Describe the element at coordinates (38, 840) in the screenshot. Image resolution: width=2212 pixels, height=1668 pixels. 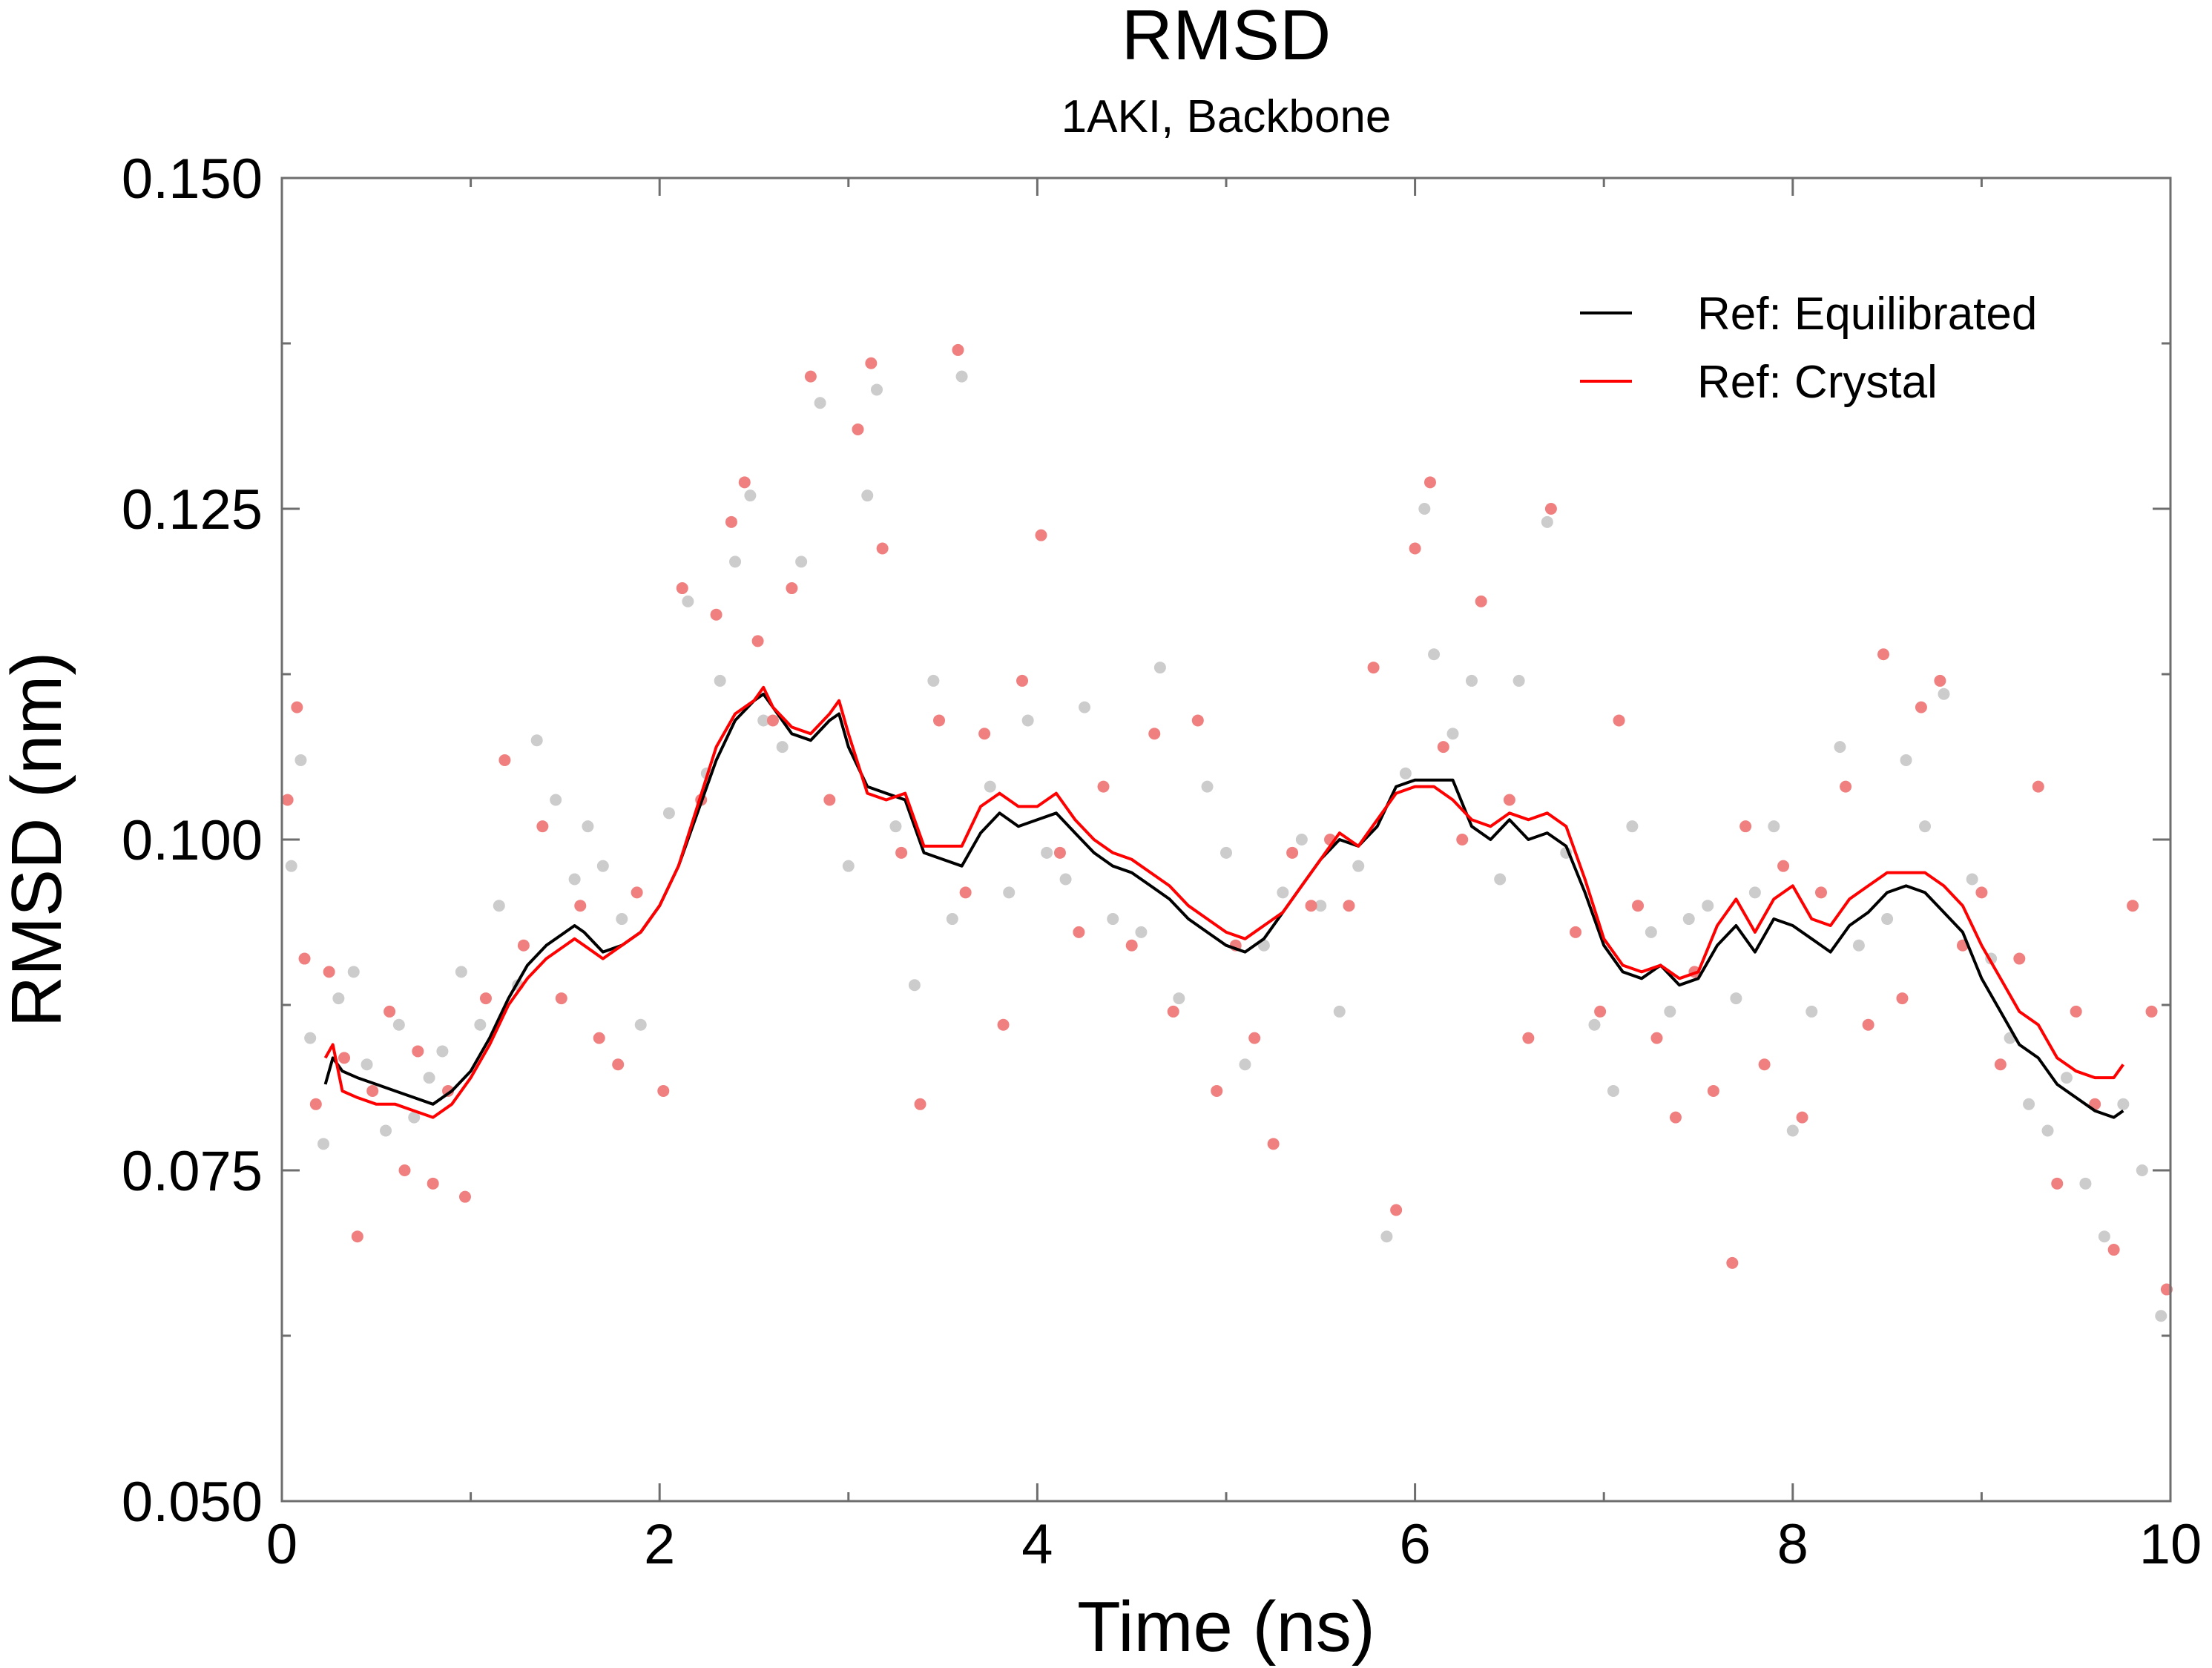
I see `y-axis-title: RMSD (nm)` at that location.